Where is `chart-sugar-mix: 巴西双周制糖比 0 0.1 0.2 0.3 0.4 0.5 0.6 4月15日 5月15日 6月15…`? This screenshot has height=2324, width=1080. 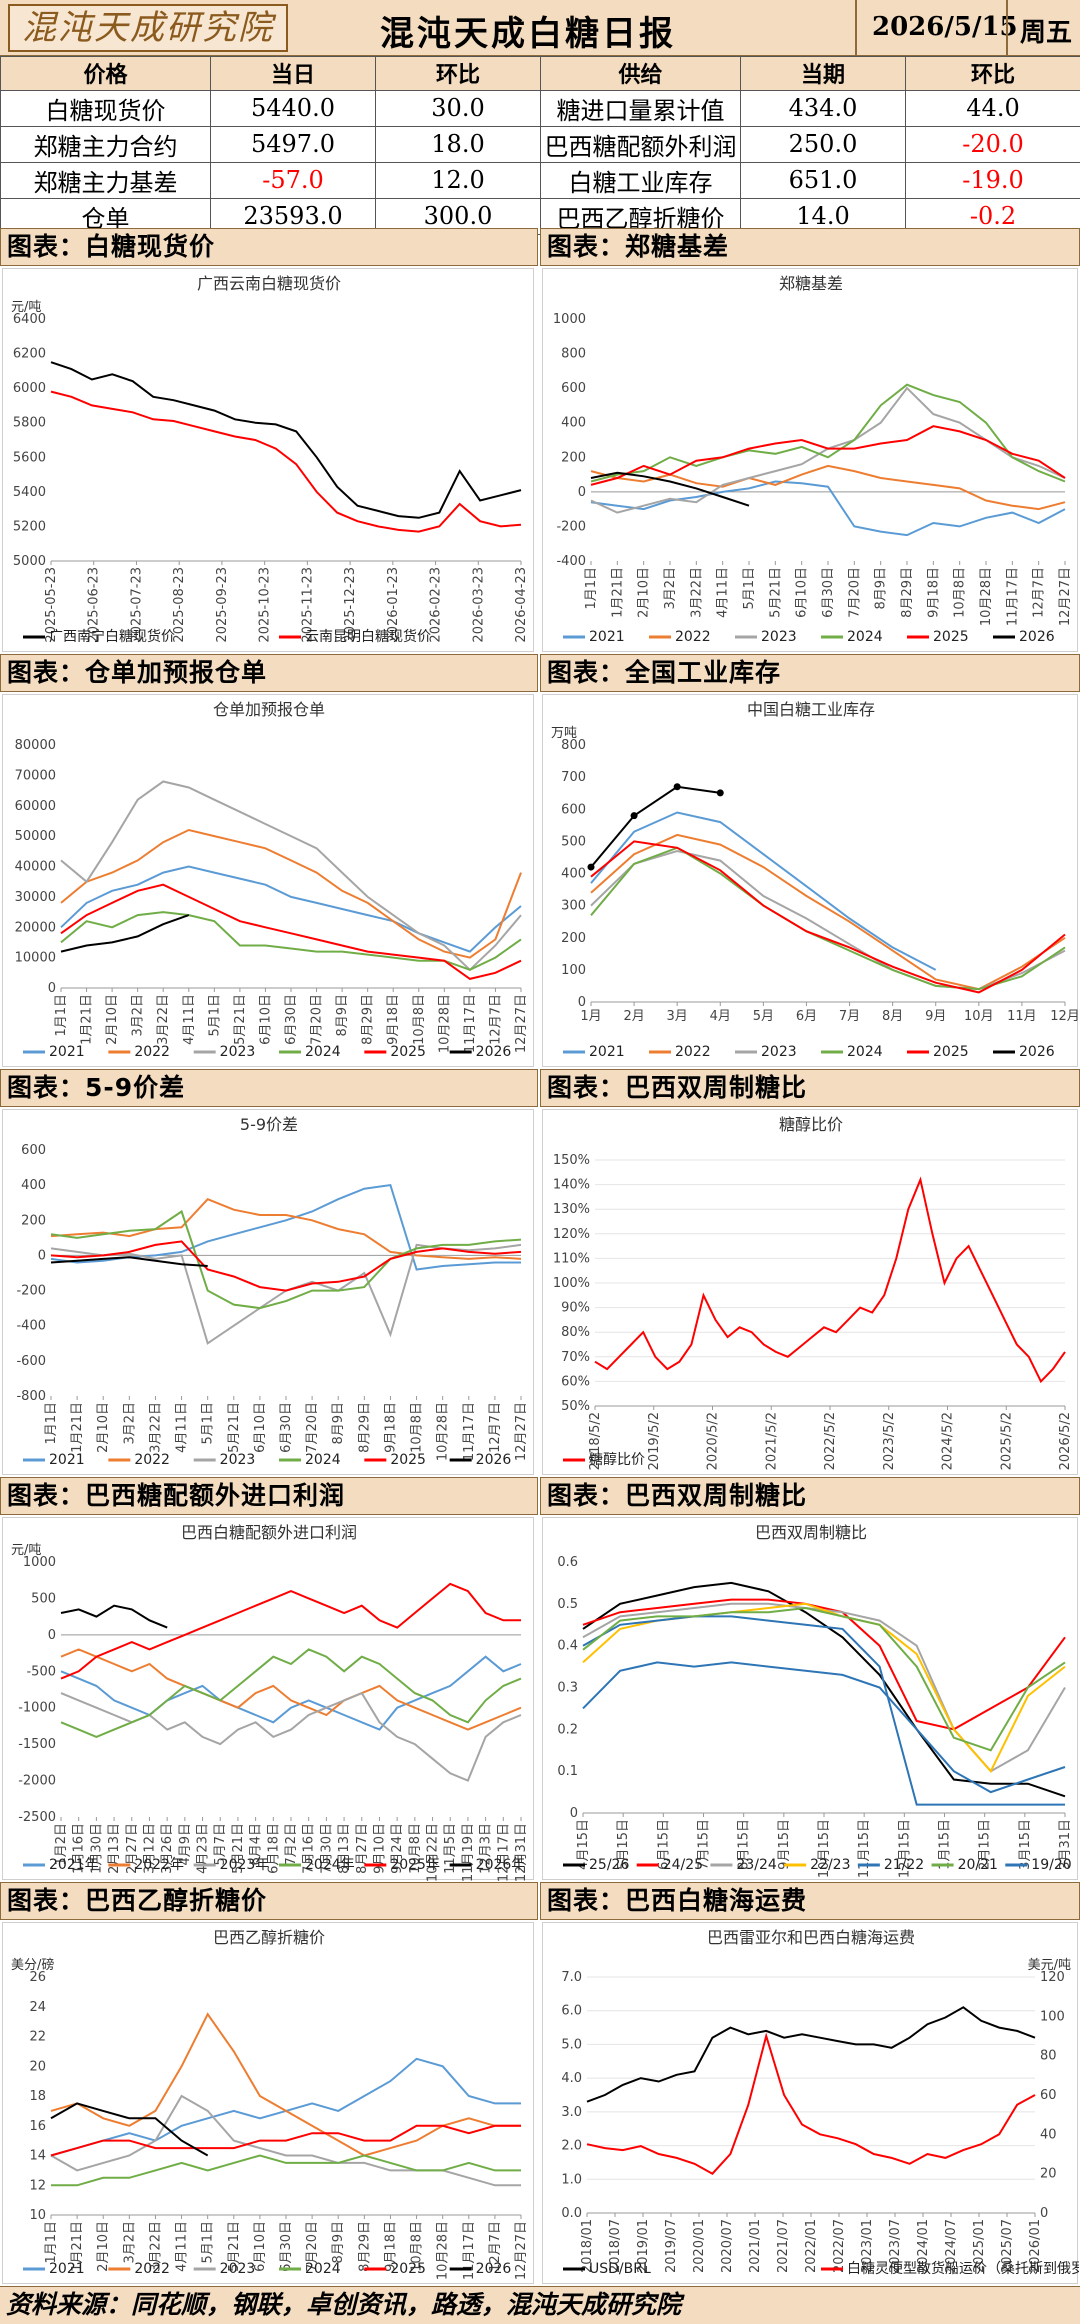
chart-sugar-mix: 巴西双周制糖比 0 0.1 0.2 0.3 0.4 0.5 0.6 4月15日 5月15日 6月15… is located at coordinates (810, 1698).